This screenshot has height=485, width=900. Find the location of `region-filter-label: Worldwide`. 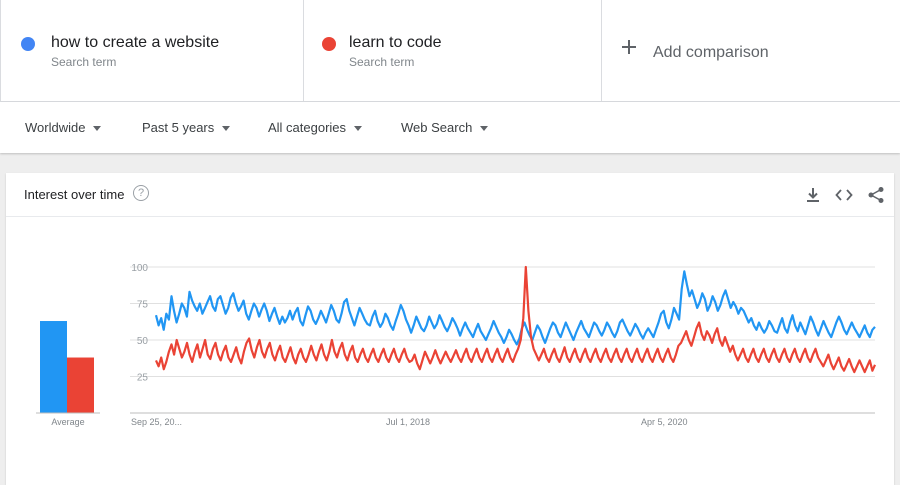

region-filter-label: Worldwide is located at coordinates (55, 127).